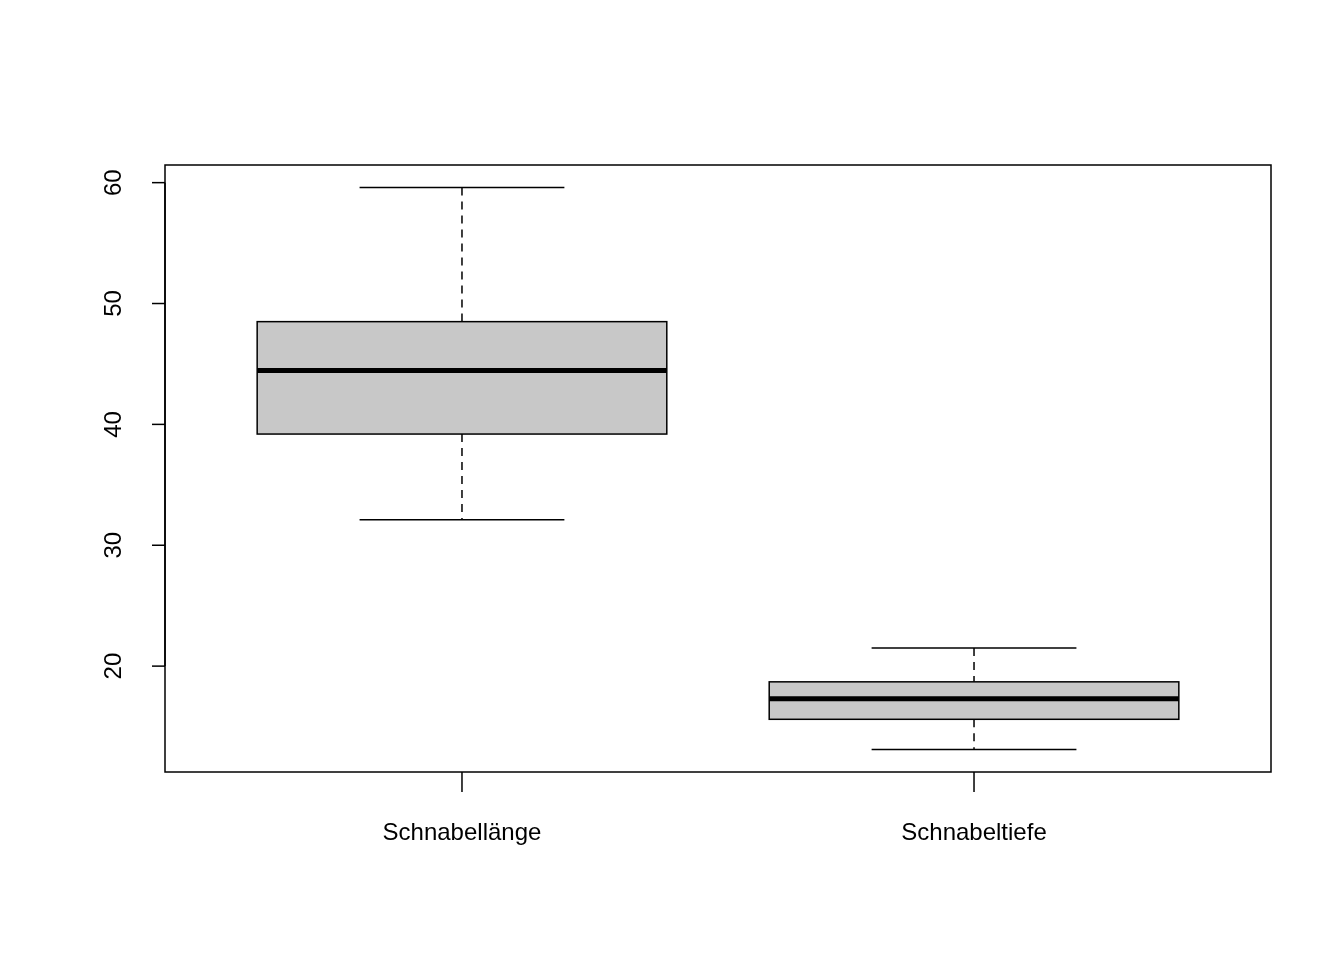  What do you see at coordinates (112, 424) in the screenshot?
I see `y-tick-label: 40` at bounding box center [112, 424].